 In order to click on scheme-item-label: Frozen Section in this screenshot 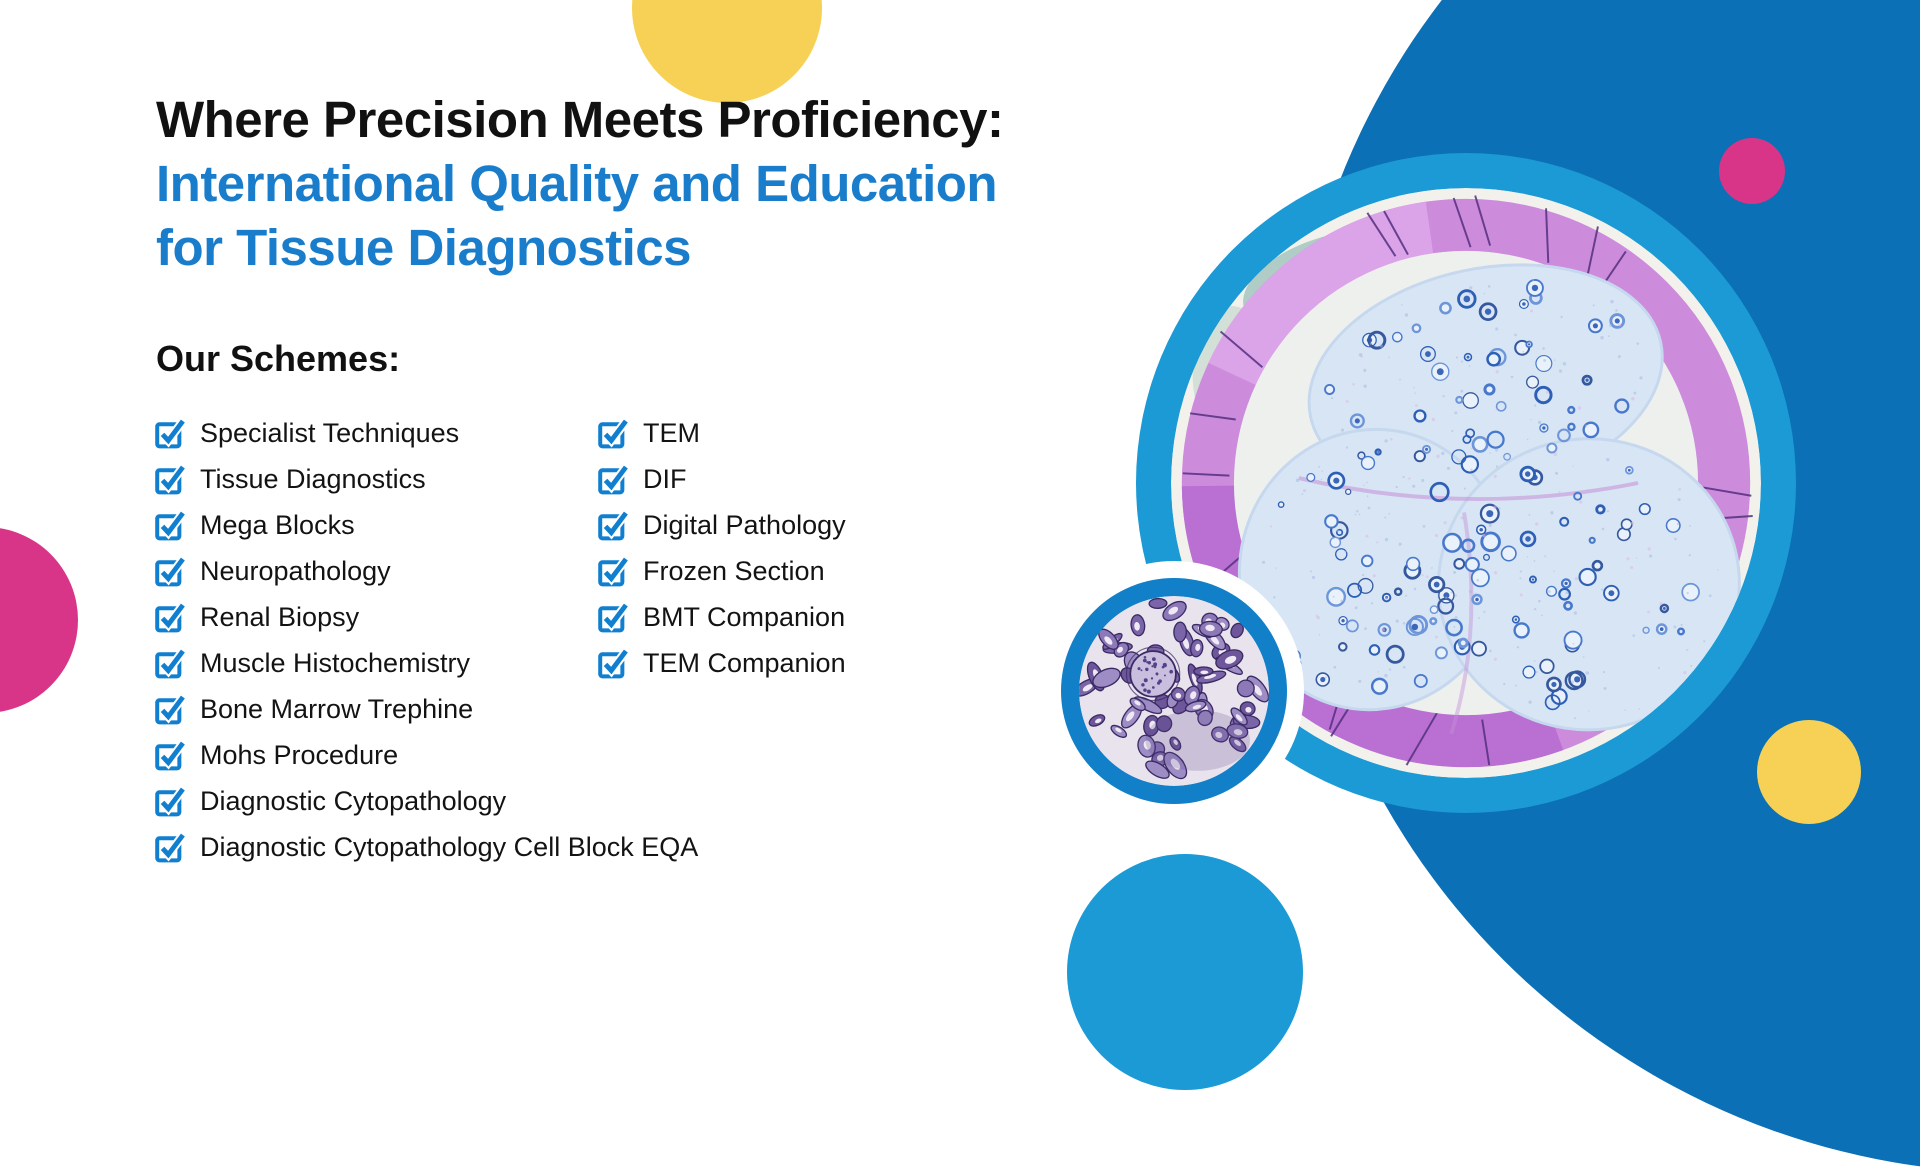, I will do `click(734, 570)`.